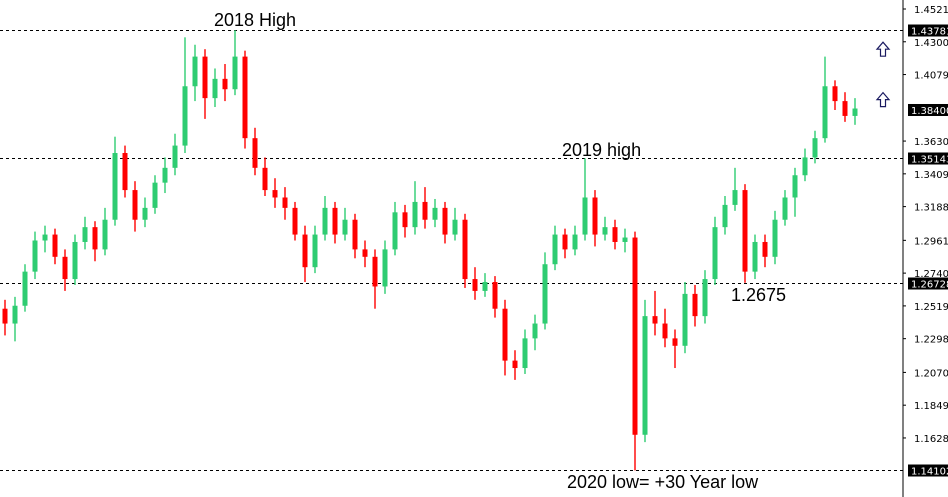  I want to click on y-tick-label: 1.16285, so click(931, 439).